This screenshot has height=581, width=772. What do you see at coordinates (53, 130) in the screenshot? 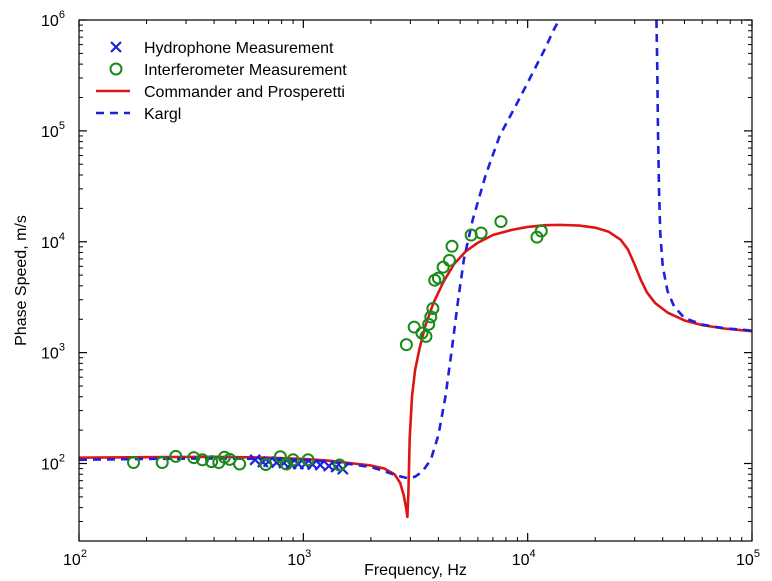
I see `y-tick-label: 10⁵` at bounding box center [53, 130].